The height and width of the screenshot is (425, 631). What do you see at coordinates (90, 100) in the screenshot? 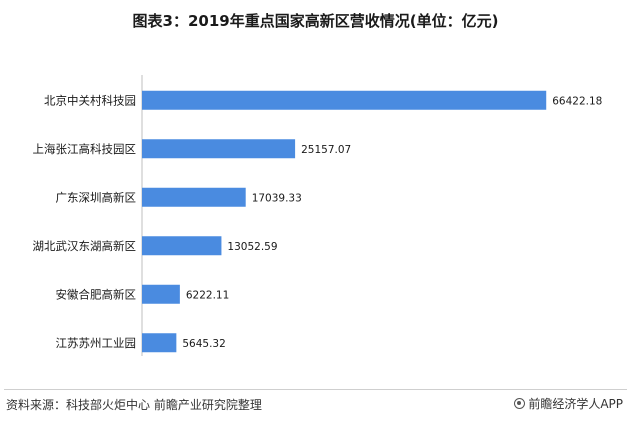
I see `category-label: 北京中关村科技园` at bounding box center [90, 100].